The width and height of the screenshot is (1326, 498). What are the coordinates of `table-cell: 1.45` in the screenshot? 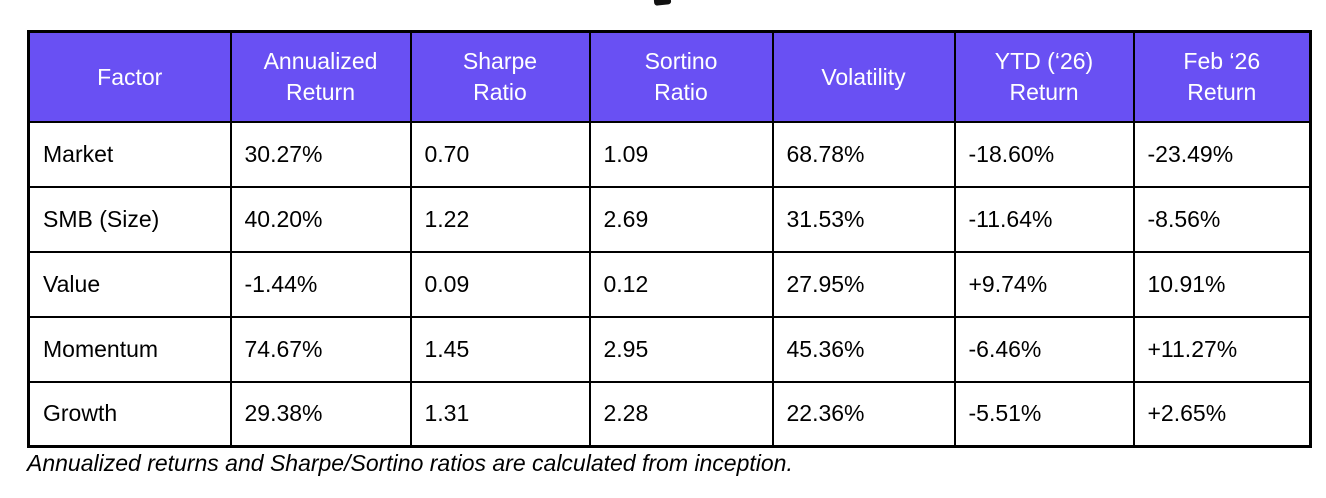 It's located at (500, 349).